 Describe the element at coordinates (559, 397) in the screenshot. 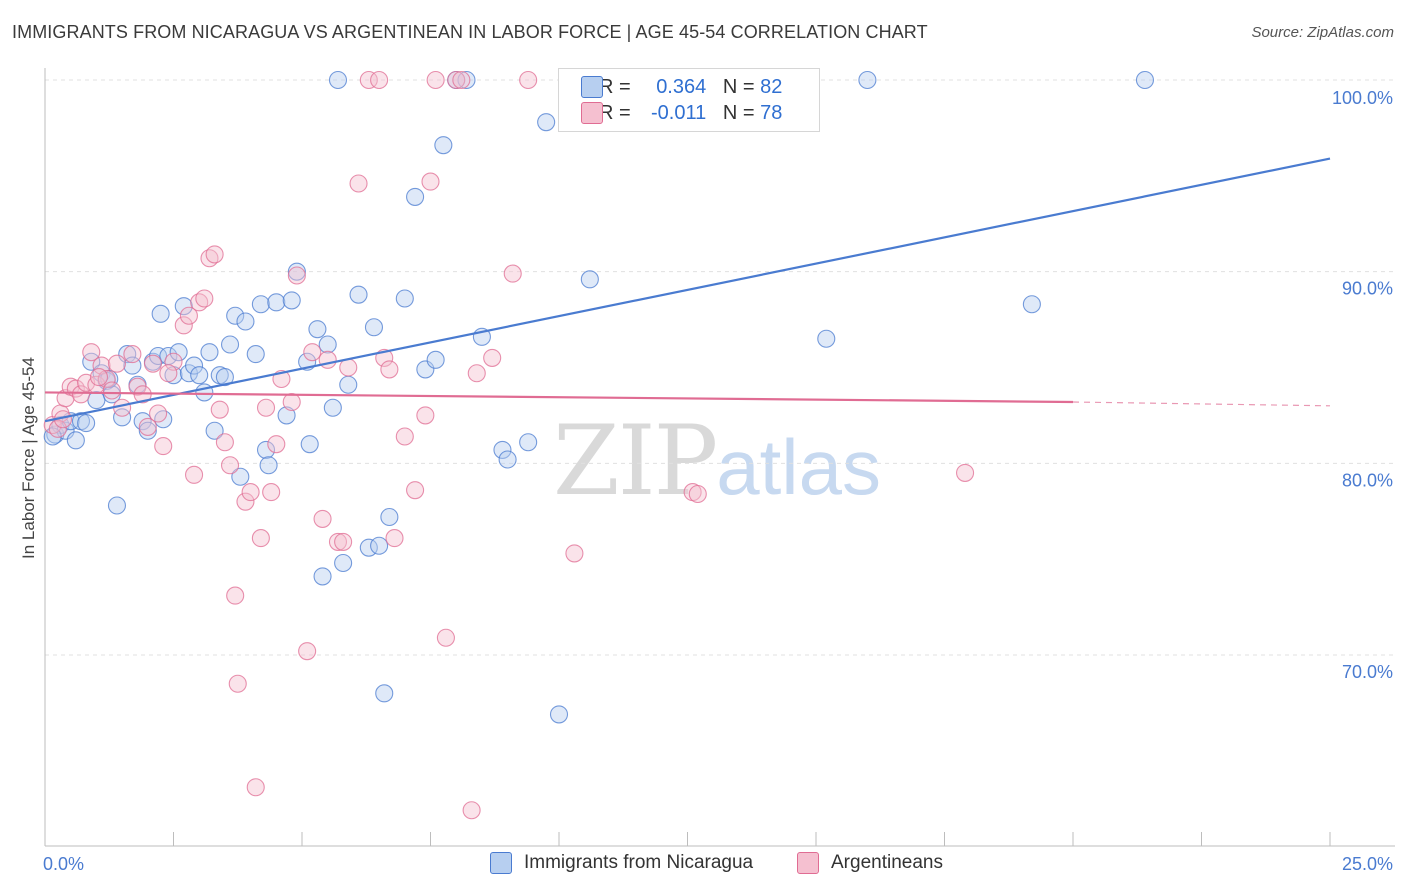

I see `trend-line-argentineans` at that location.